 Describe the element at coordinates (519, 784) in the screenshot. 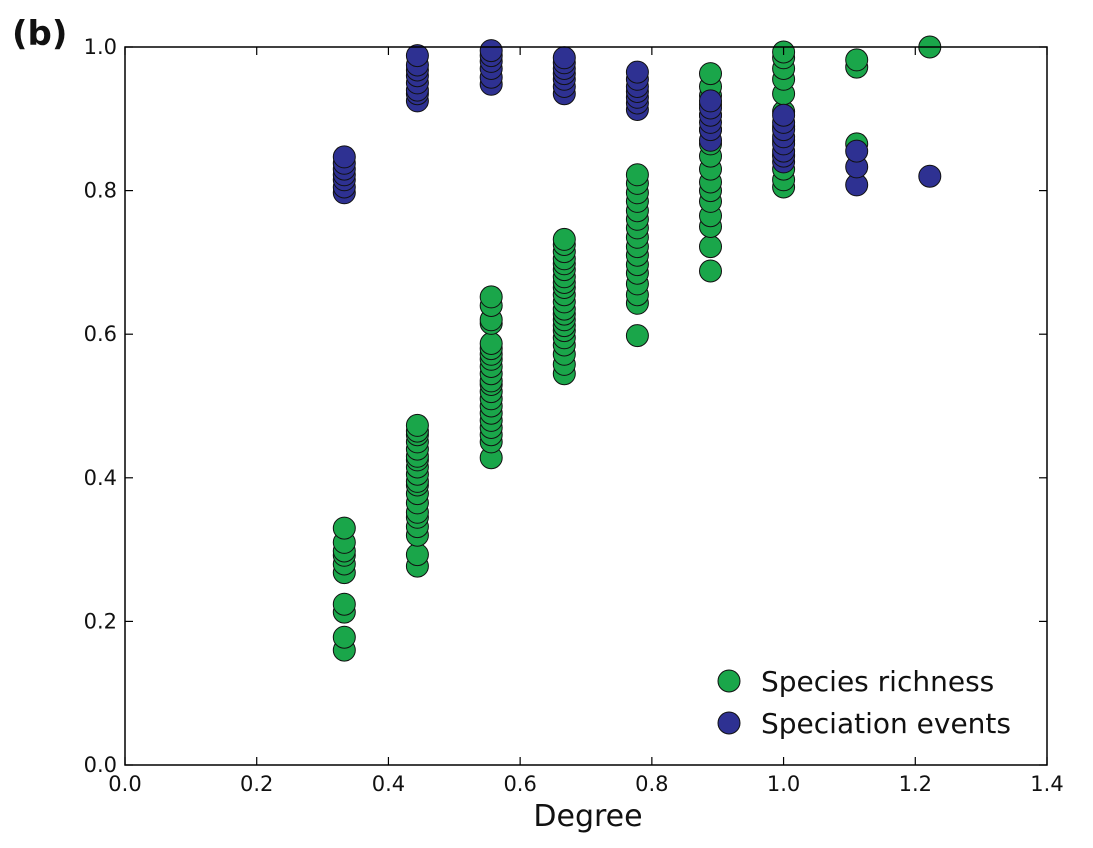

I see `x-tick-label: 0.6` at that location.